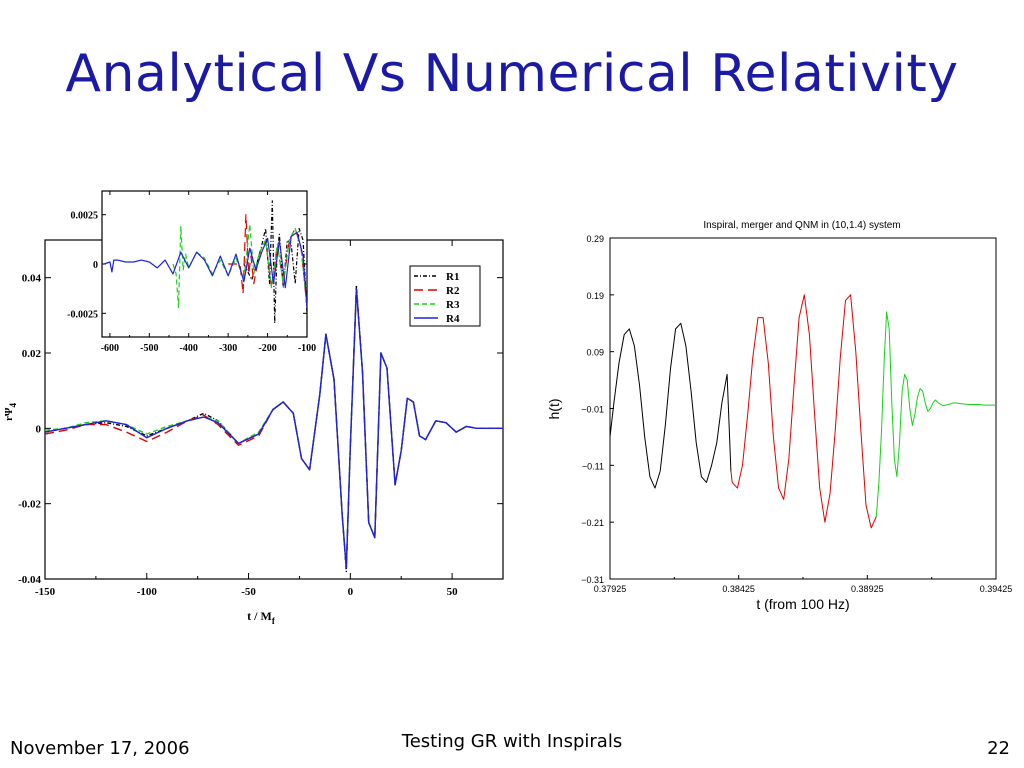 This screenshot has width=1024, height=768. I want to click on x-tick-label: 0.39425, so click(996, 589).